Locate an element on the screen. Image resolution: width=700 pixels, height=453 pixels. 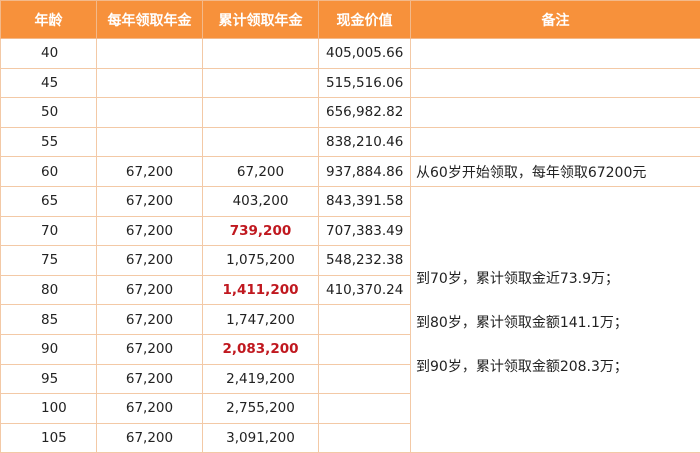
cumulative-annuity-cell: 1,747,200 is located at coordinates (260, 319).